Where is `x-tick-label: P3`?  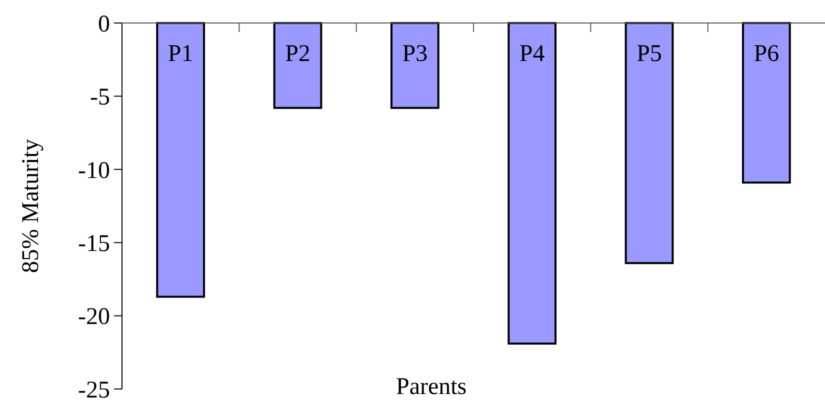
x-tick-label: P3 is located at coordinates (415, 54).